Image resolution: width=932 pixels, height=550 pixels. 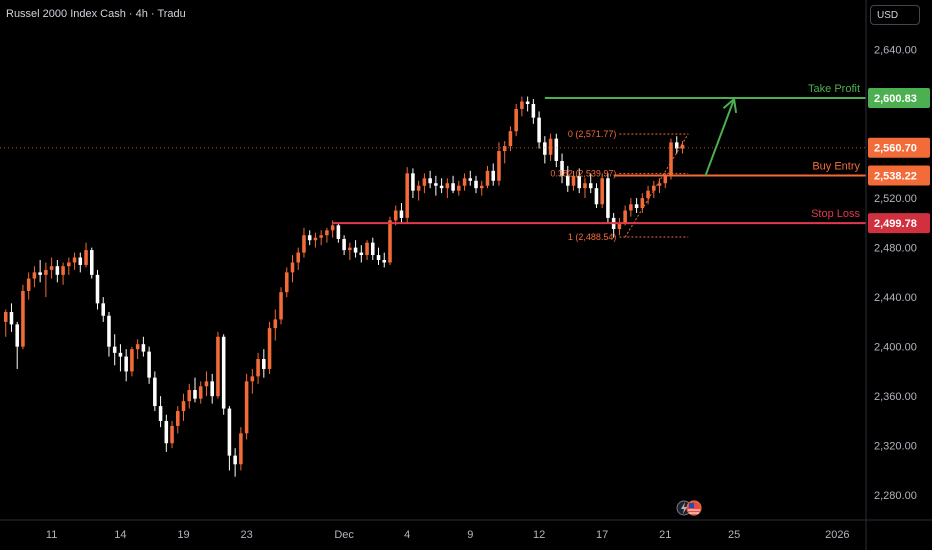 What do you see at coordinates (466, 530) in the screenshot?
I see `time-axis: 11 14 19 23 Dec 4 9 12 17 21 25 2026` at bounding box center [466, 530].